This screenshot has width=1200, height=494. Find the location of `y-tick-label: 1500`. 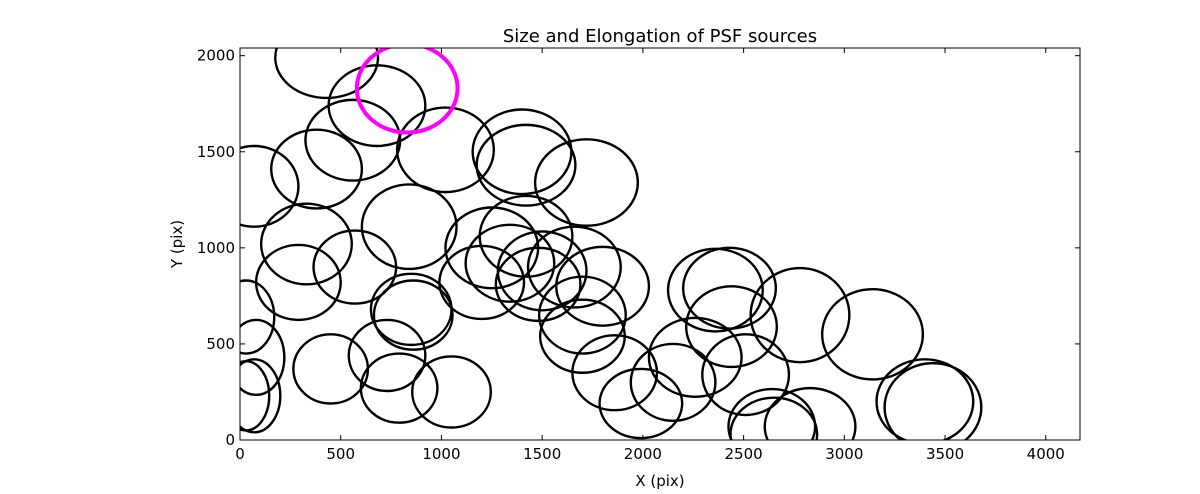

y-tick-label: 1500 is located at coordinates (216, 152).